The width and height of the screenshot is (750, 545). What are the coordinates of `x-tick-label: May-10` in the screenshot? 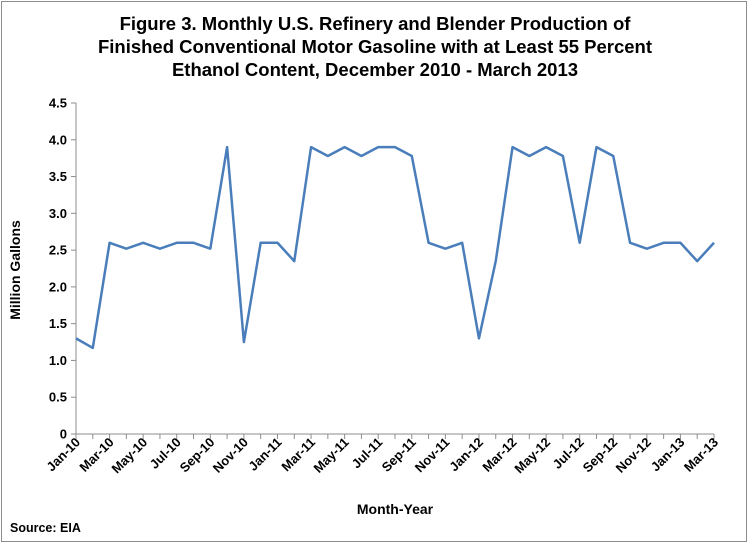 It's located at (130, 456).